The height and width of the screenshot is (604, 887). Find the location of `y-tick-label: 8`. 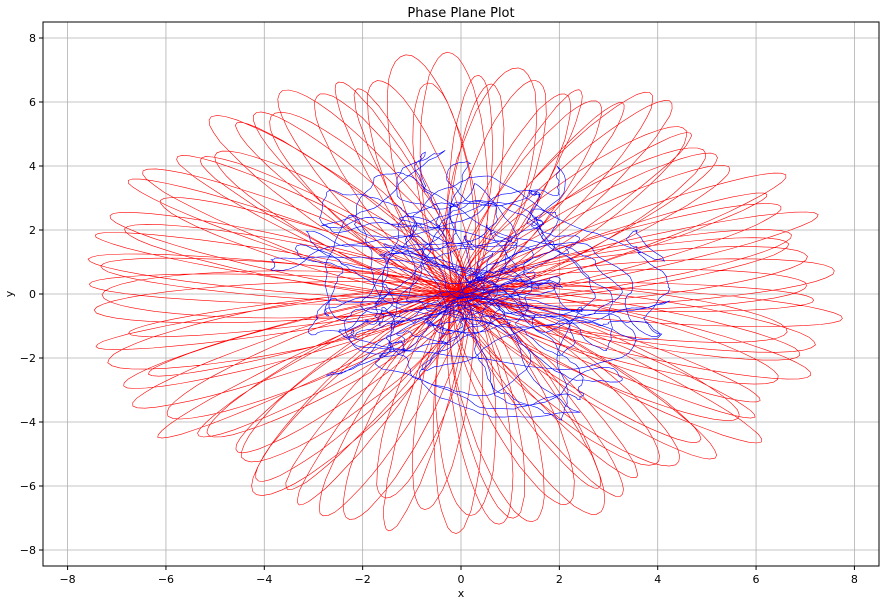

y-tick-label: 8 is located at coordinates (32, 38).